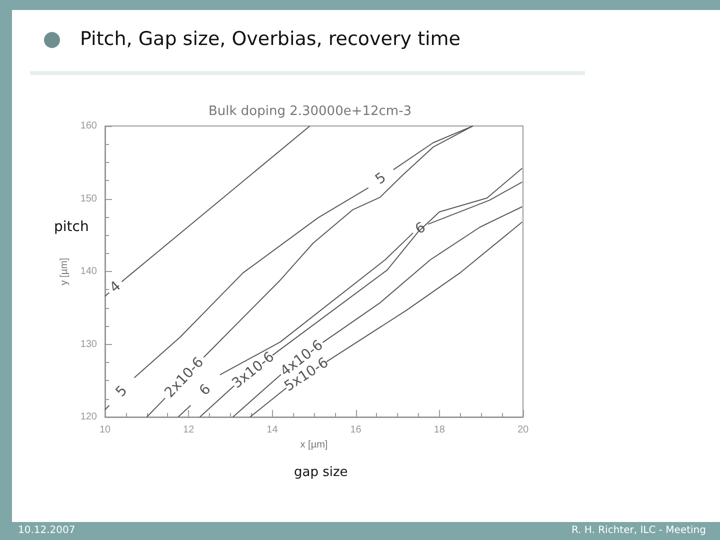 Image resolution: width=720 pixels, height=540 pixels. I want to click on x-tick-label: 12, so click(189, 430).